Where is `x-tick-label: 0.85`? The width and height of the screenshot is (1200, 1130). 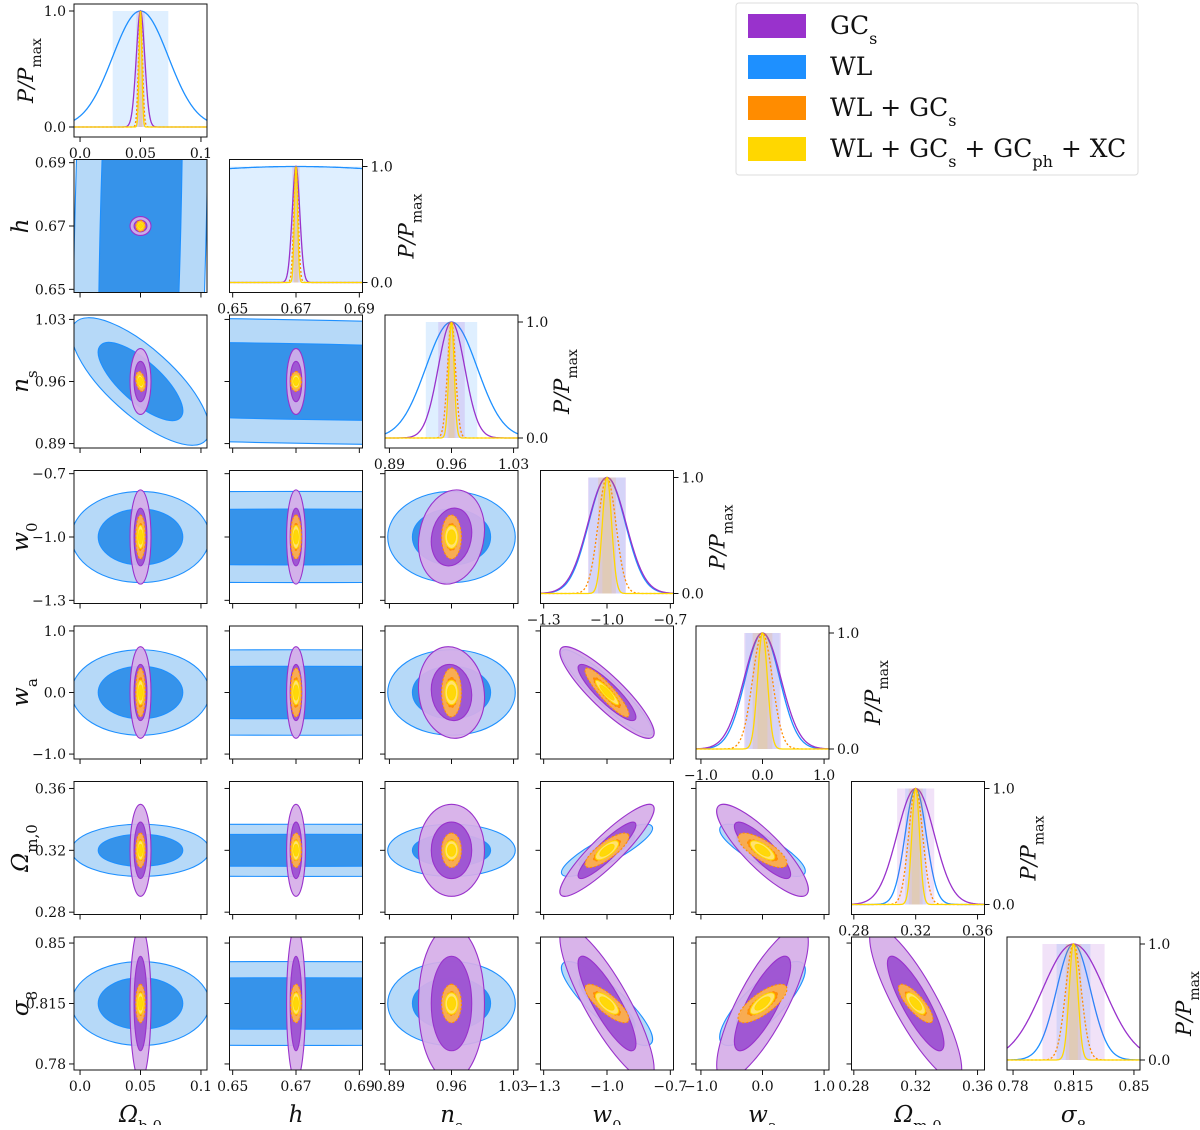
x-tick-label: 0.85 is located at coordinates (1133, 1087).